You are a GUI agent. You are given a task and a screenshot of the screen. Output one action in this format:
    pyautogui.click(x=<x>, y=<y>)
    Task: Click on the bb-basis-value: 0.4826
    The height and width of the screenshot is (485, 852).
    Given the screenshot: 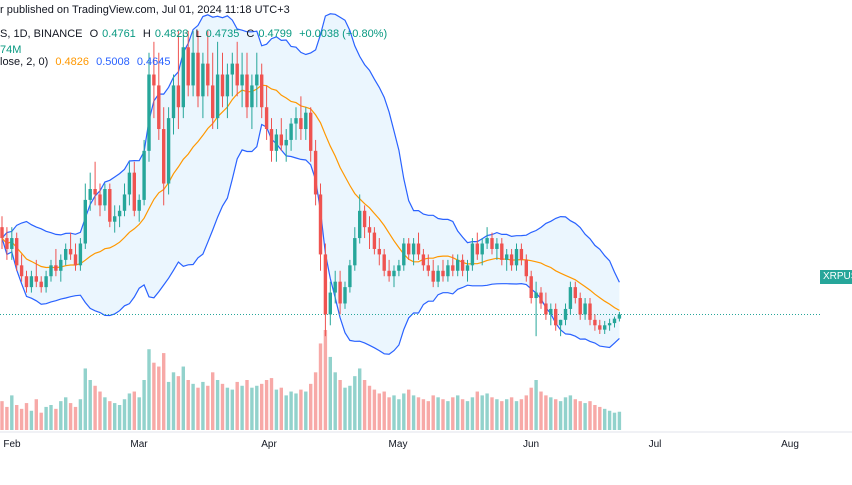 What is the action you would take?
    pyautogui.click(x=72, y=62)
    